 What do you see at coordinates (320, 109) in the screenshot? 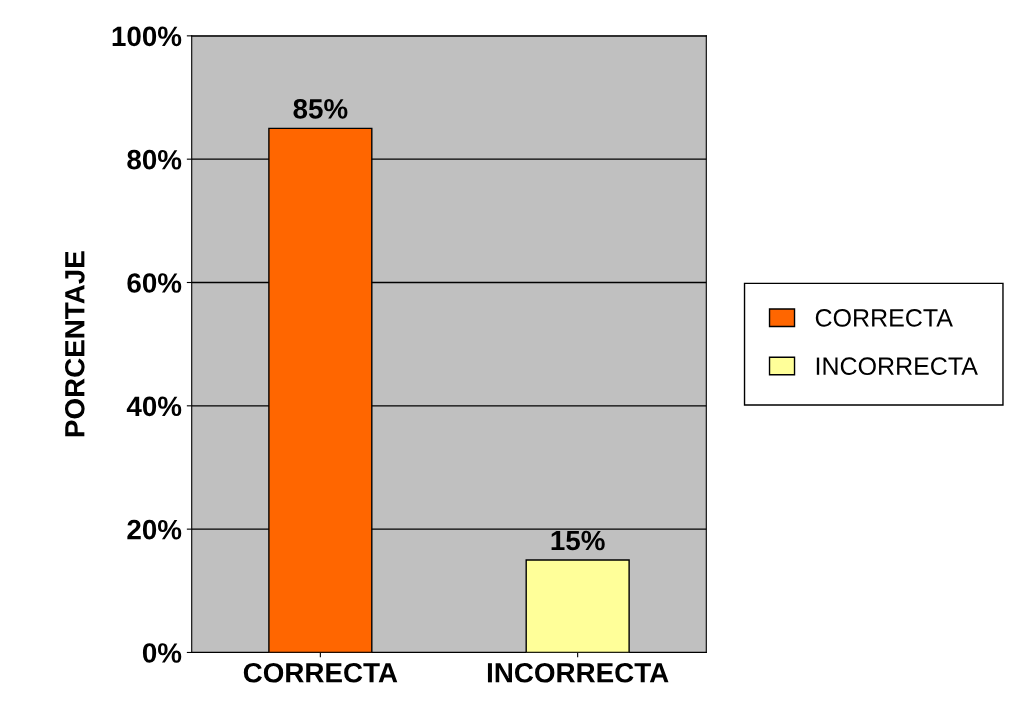
I see `data-label: 85%` at bounding box center [320, 109].